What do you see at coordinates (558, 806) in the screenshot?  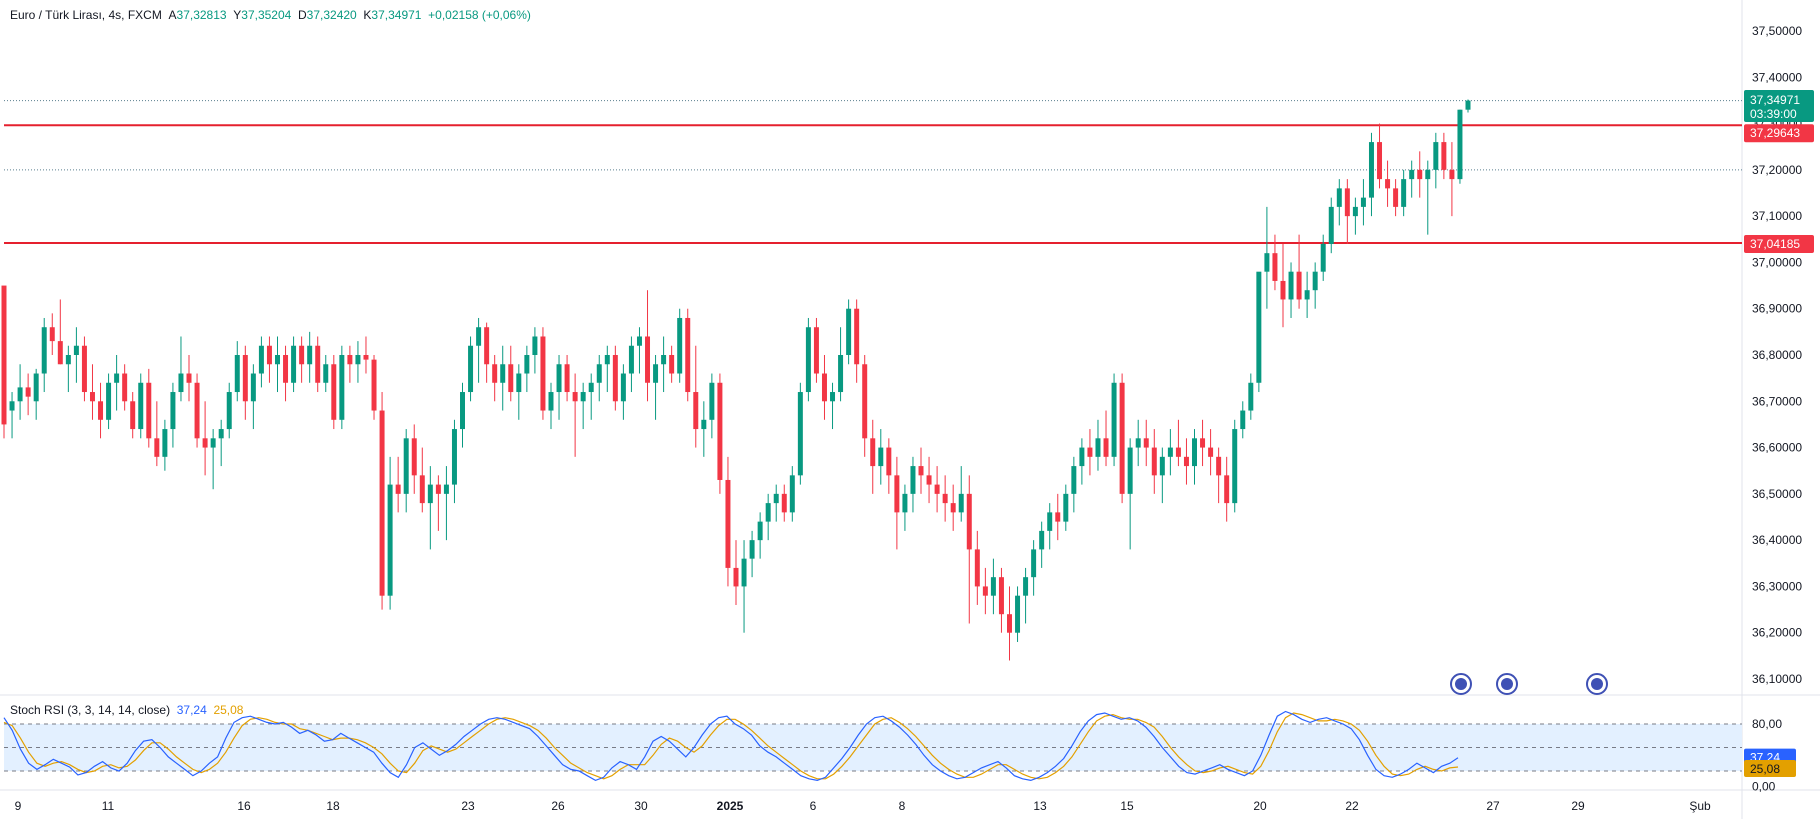 I see `x-tick-label: 26` at bounding box center [558, 806].